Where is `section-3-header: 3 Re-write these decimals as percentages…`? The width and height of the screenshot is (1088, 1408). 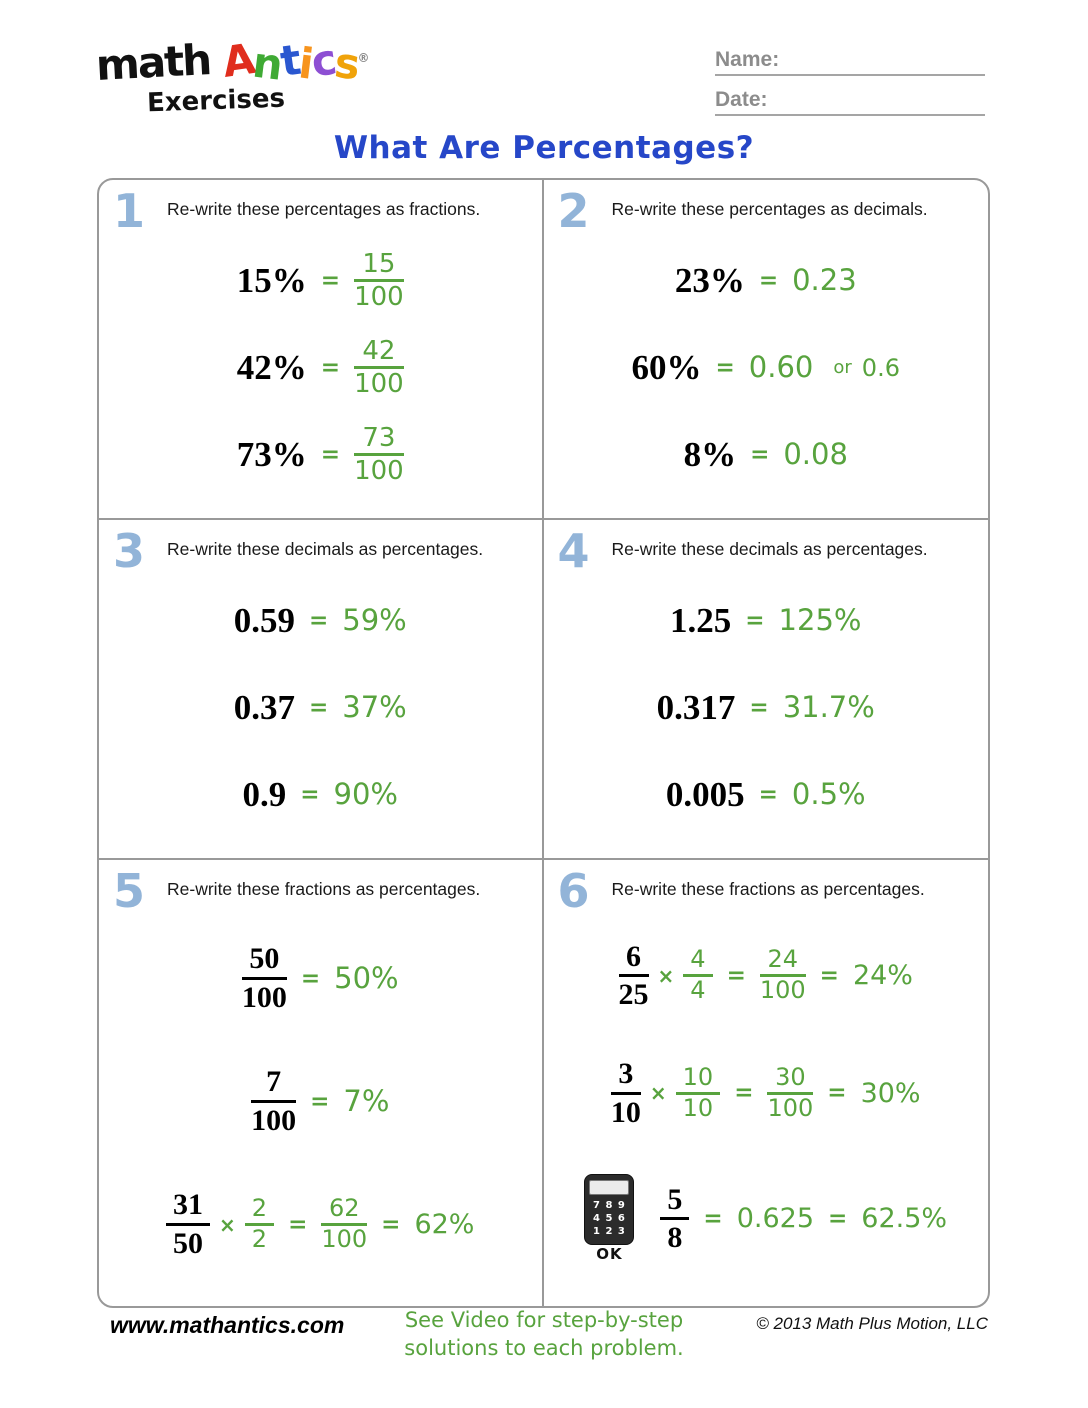 section-3-header: 3 Re-write these decimals as percentages… is located at coordinates (320, 551).